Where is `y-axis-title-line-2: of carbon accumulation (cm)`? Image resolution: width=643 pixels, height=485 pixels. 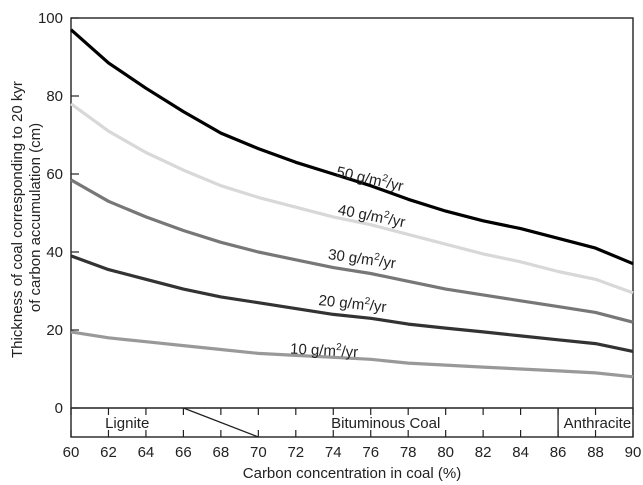 y-axis-title-line-2: of carbon accumulation (cm) is located at coordinates (35, 217).